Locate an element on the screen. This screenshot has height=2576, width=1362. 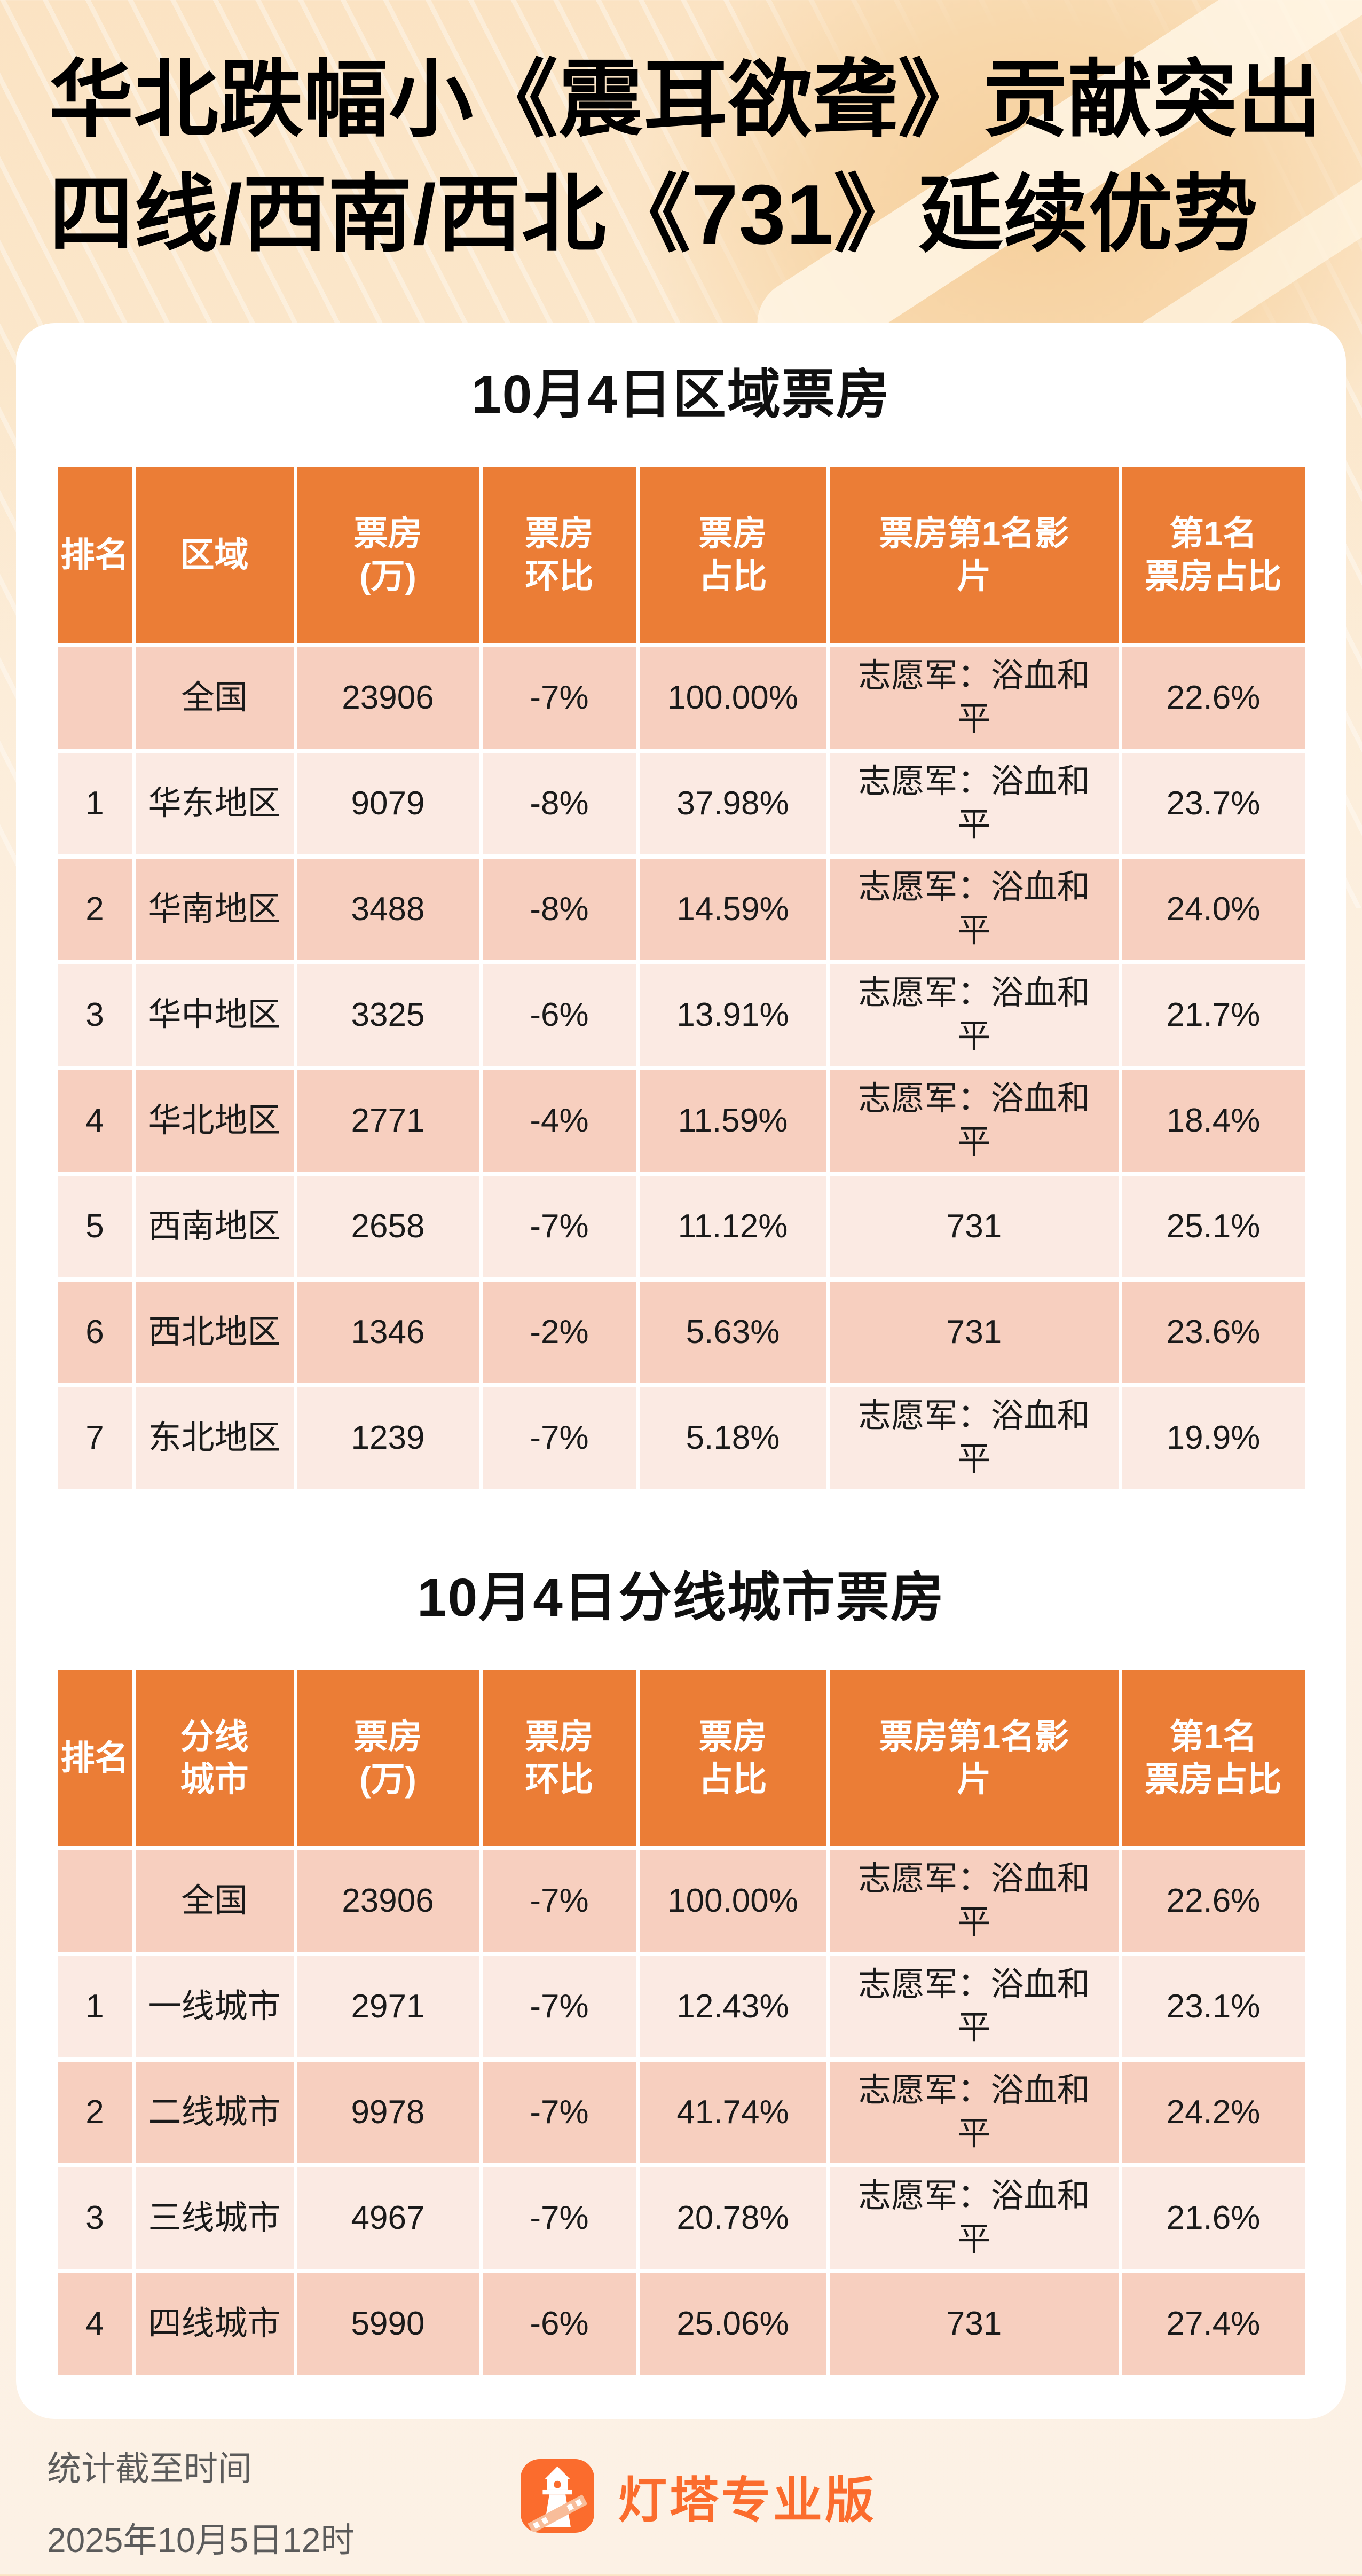
table-row: 3 华中地区 3325 -6% 13.91% 志愿军：浴血和 平 21.7% is located at coordinates (681, 1015).